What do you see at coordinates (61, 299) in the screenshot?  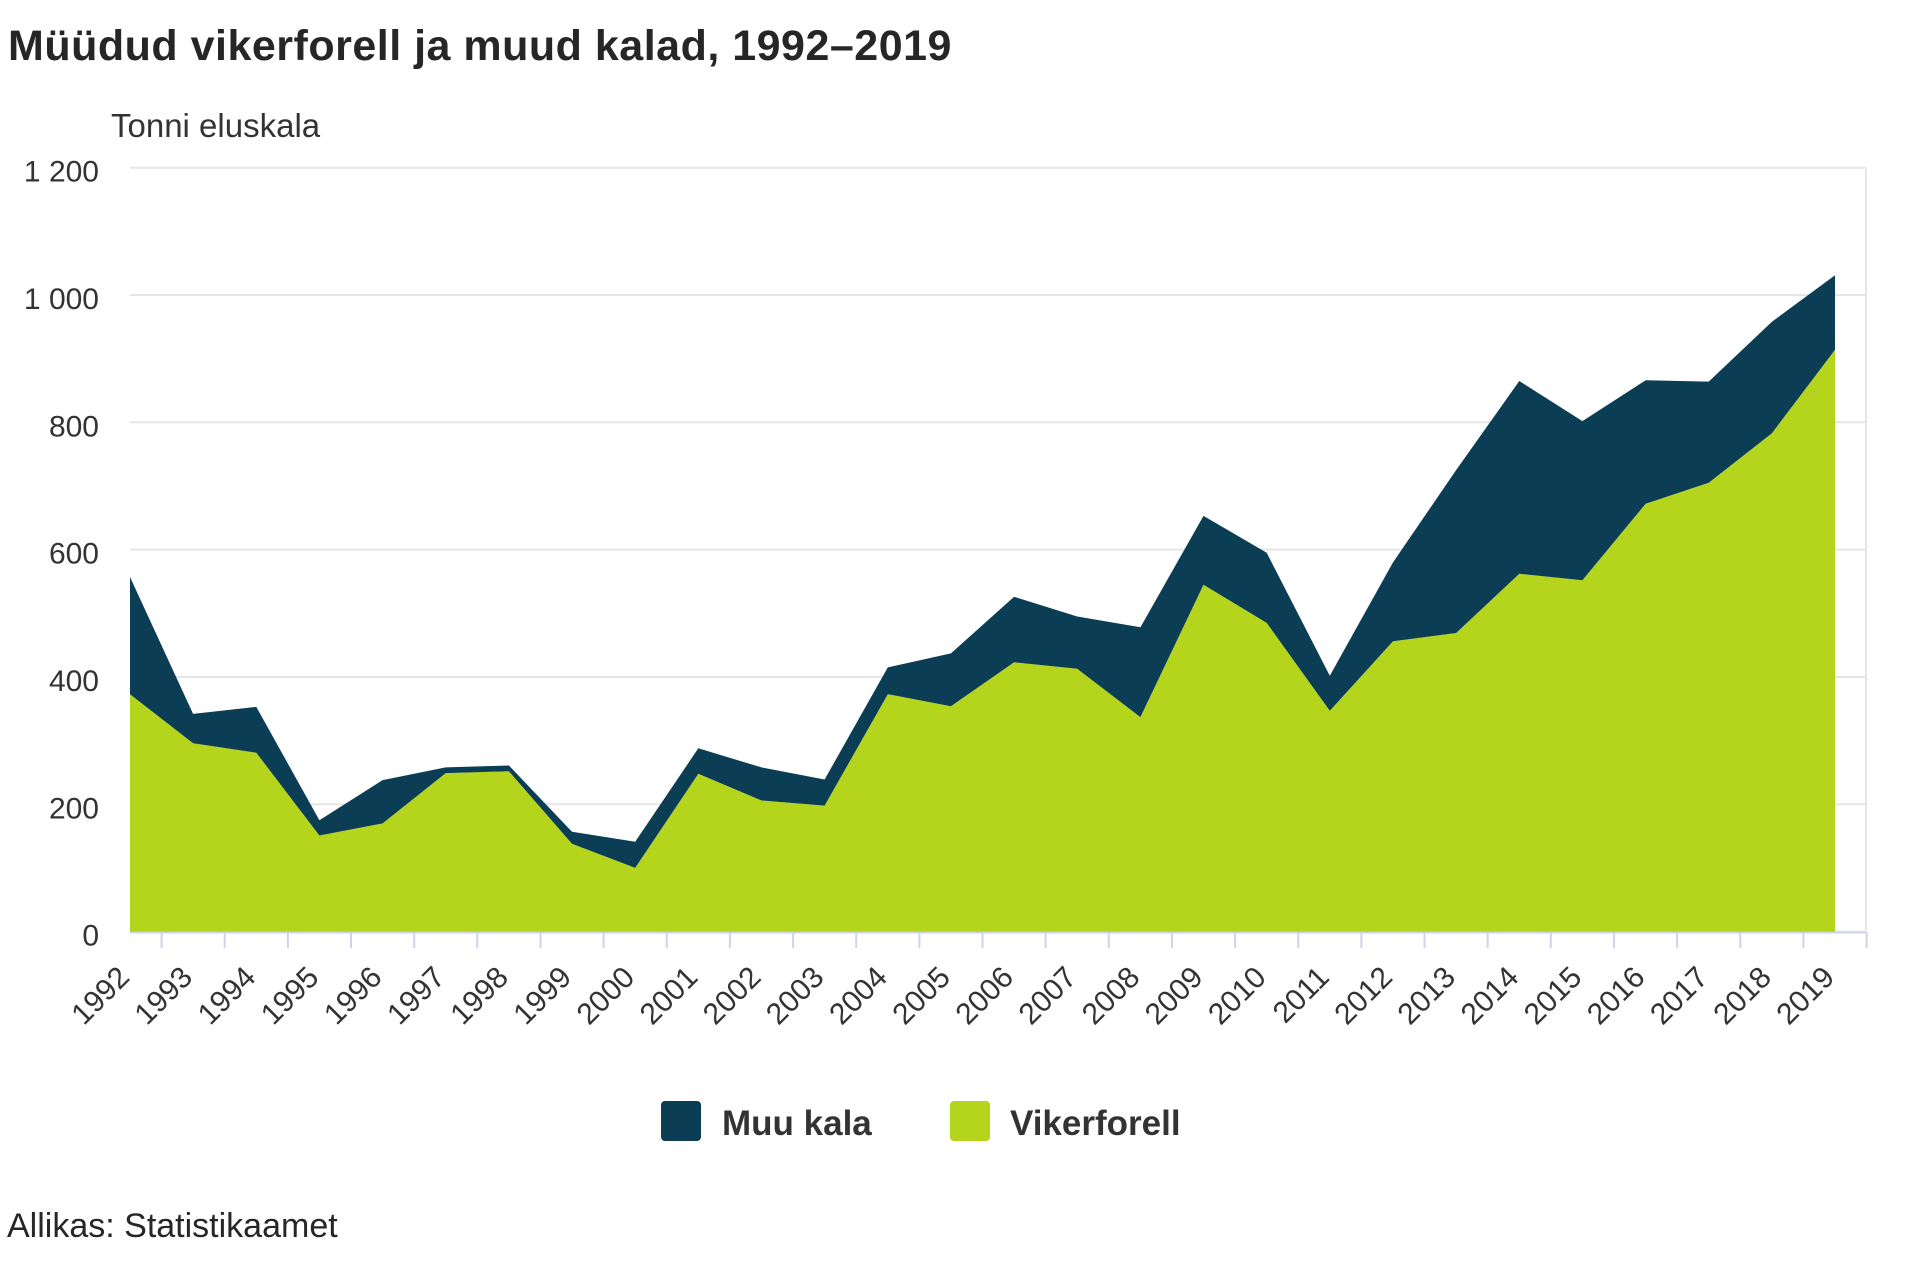 I see `svg-text: 1 000` at bounding box center [61, 299].